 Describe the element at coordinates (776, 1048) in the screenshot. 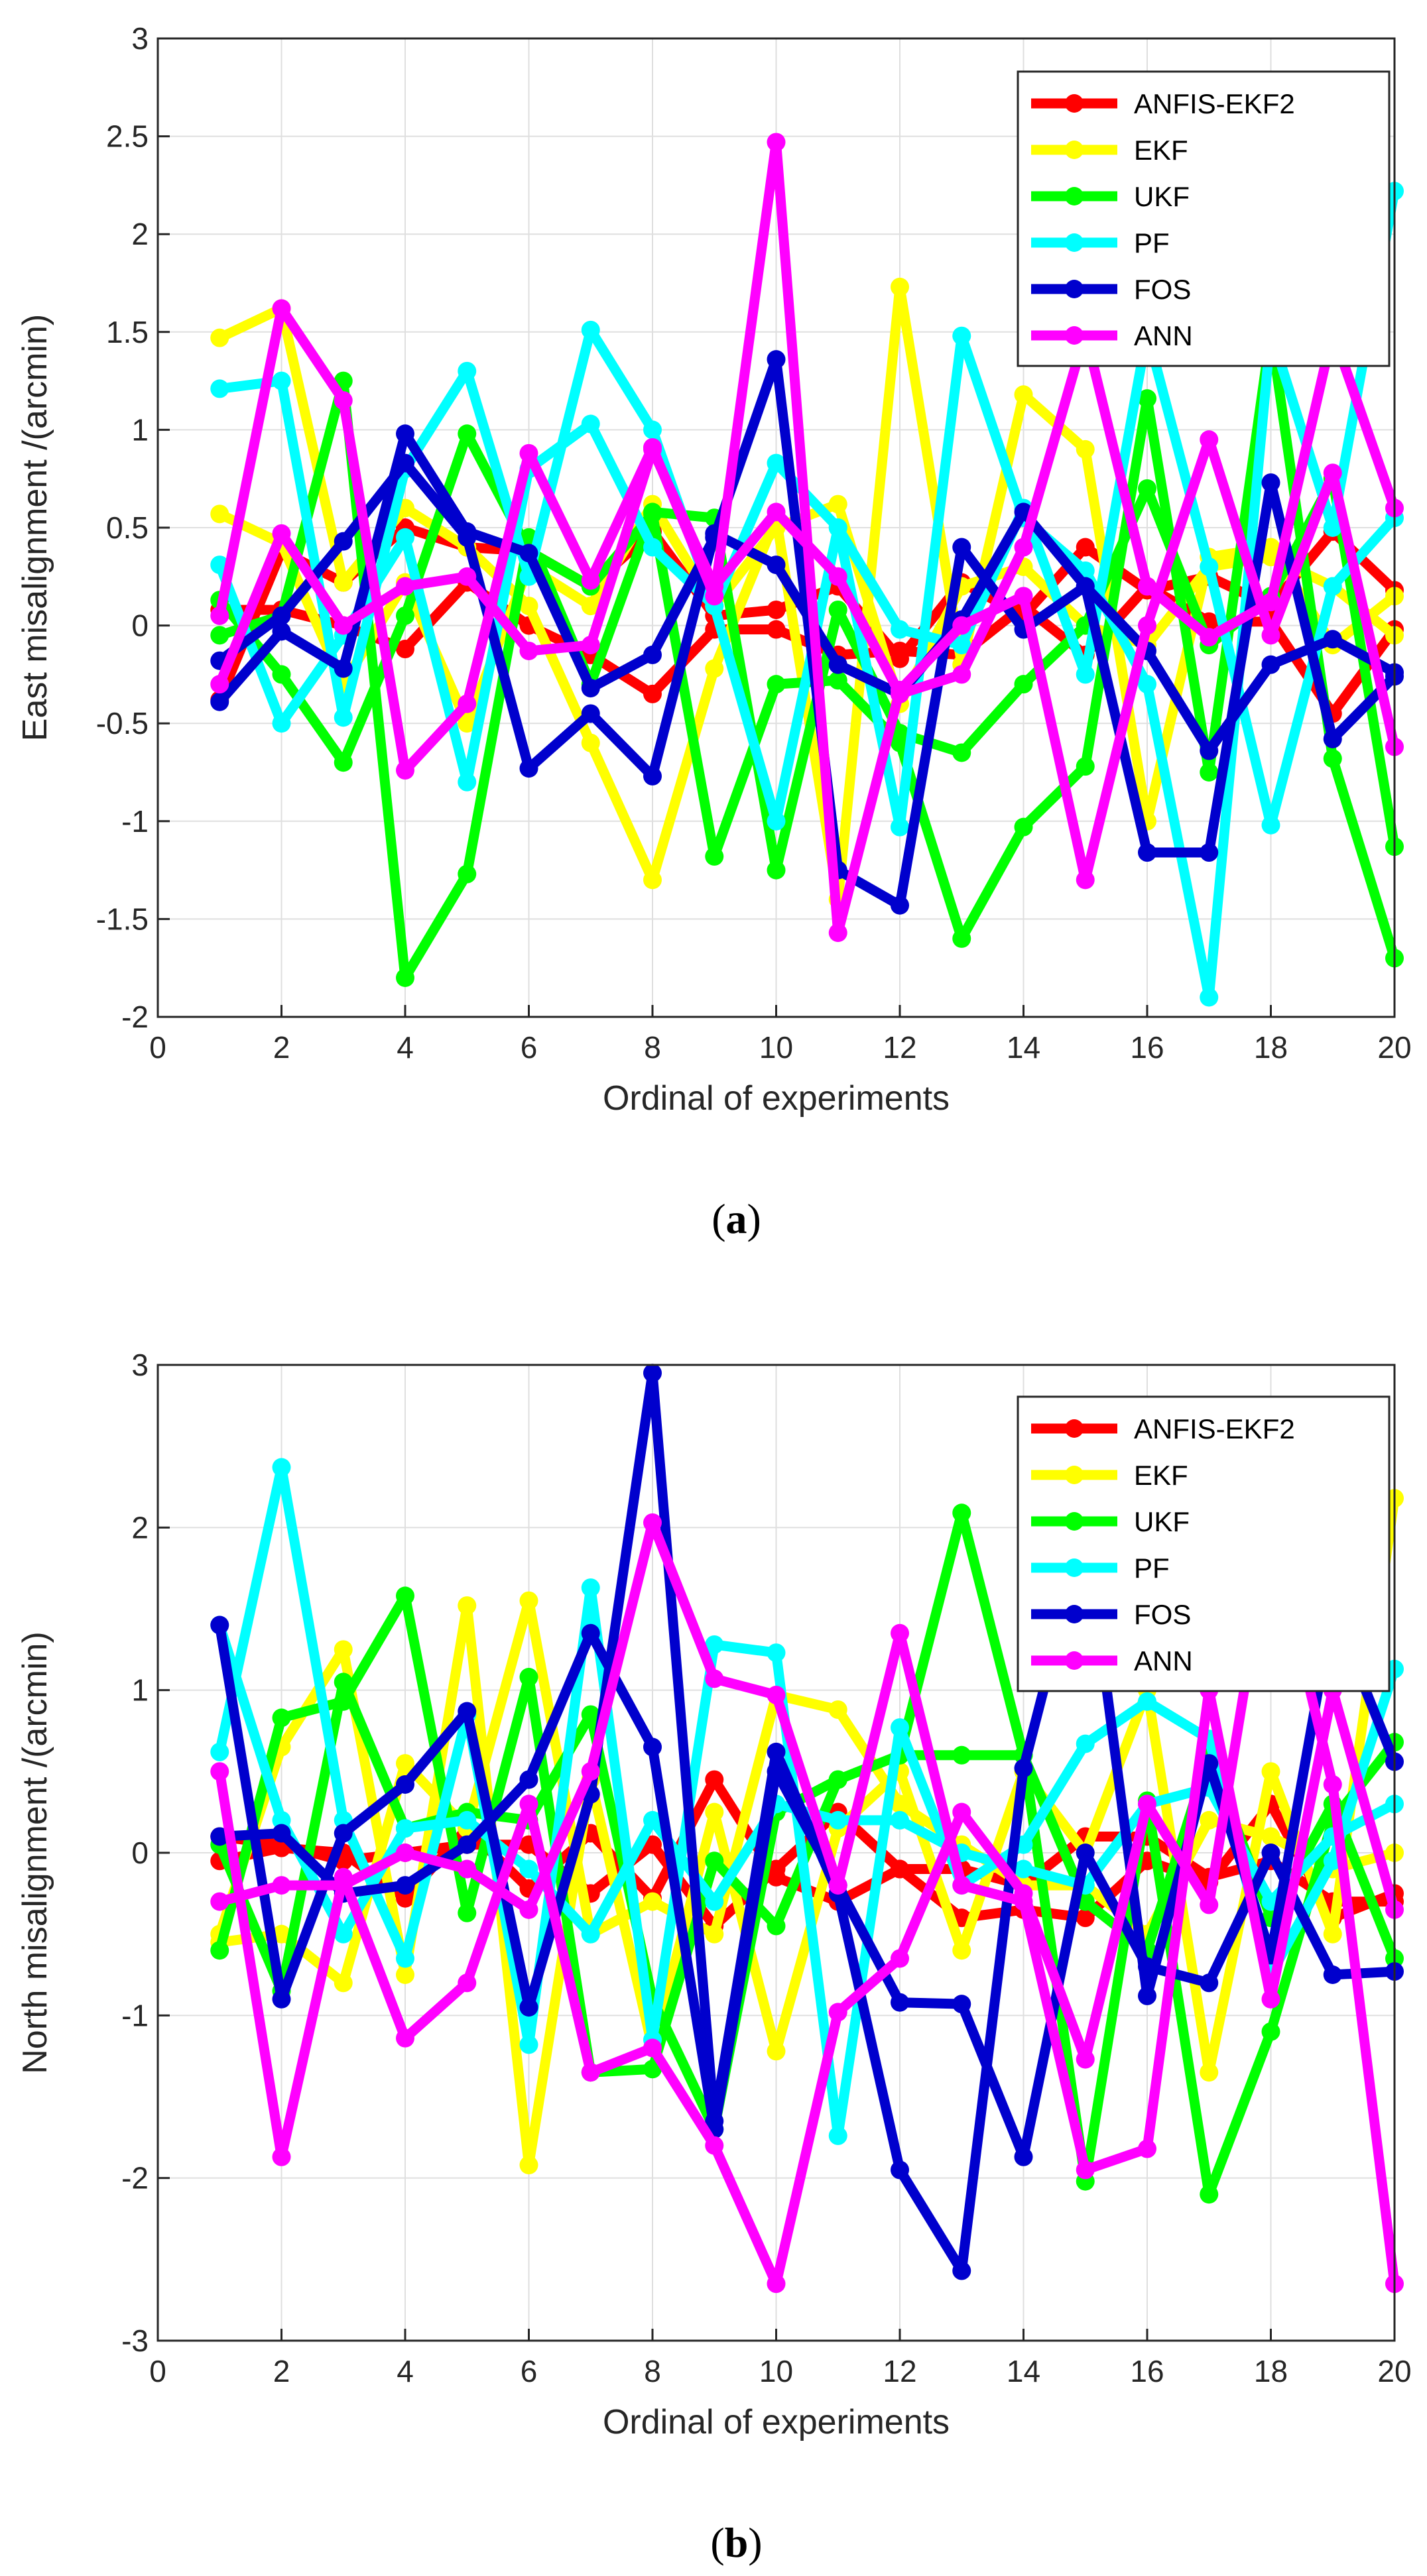

I see `x-tick-label: 10` at that location.